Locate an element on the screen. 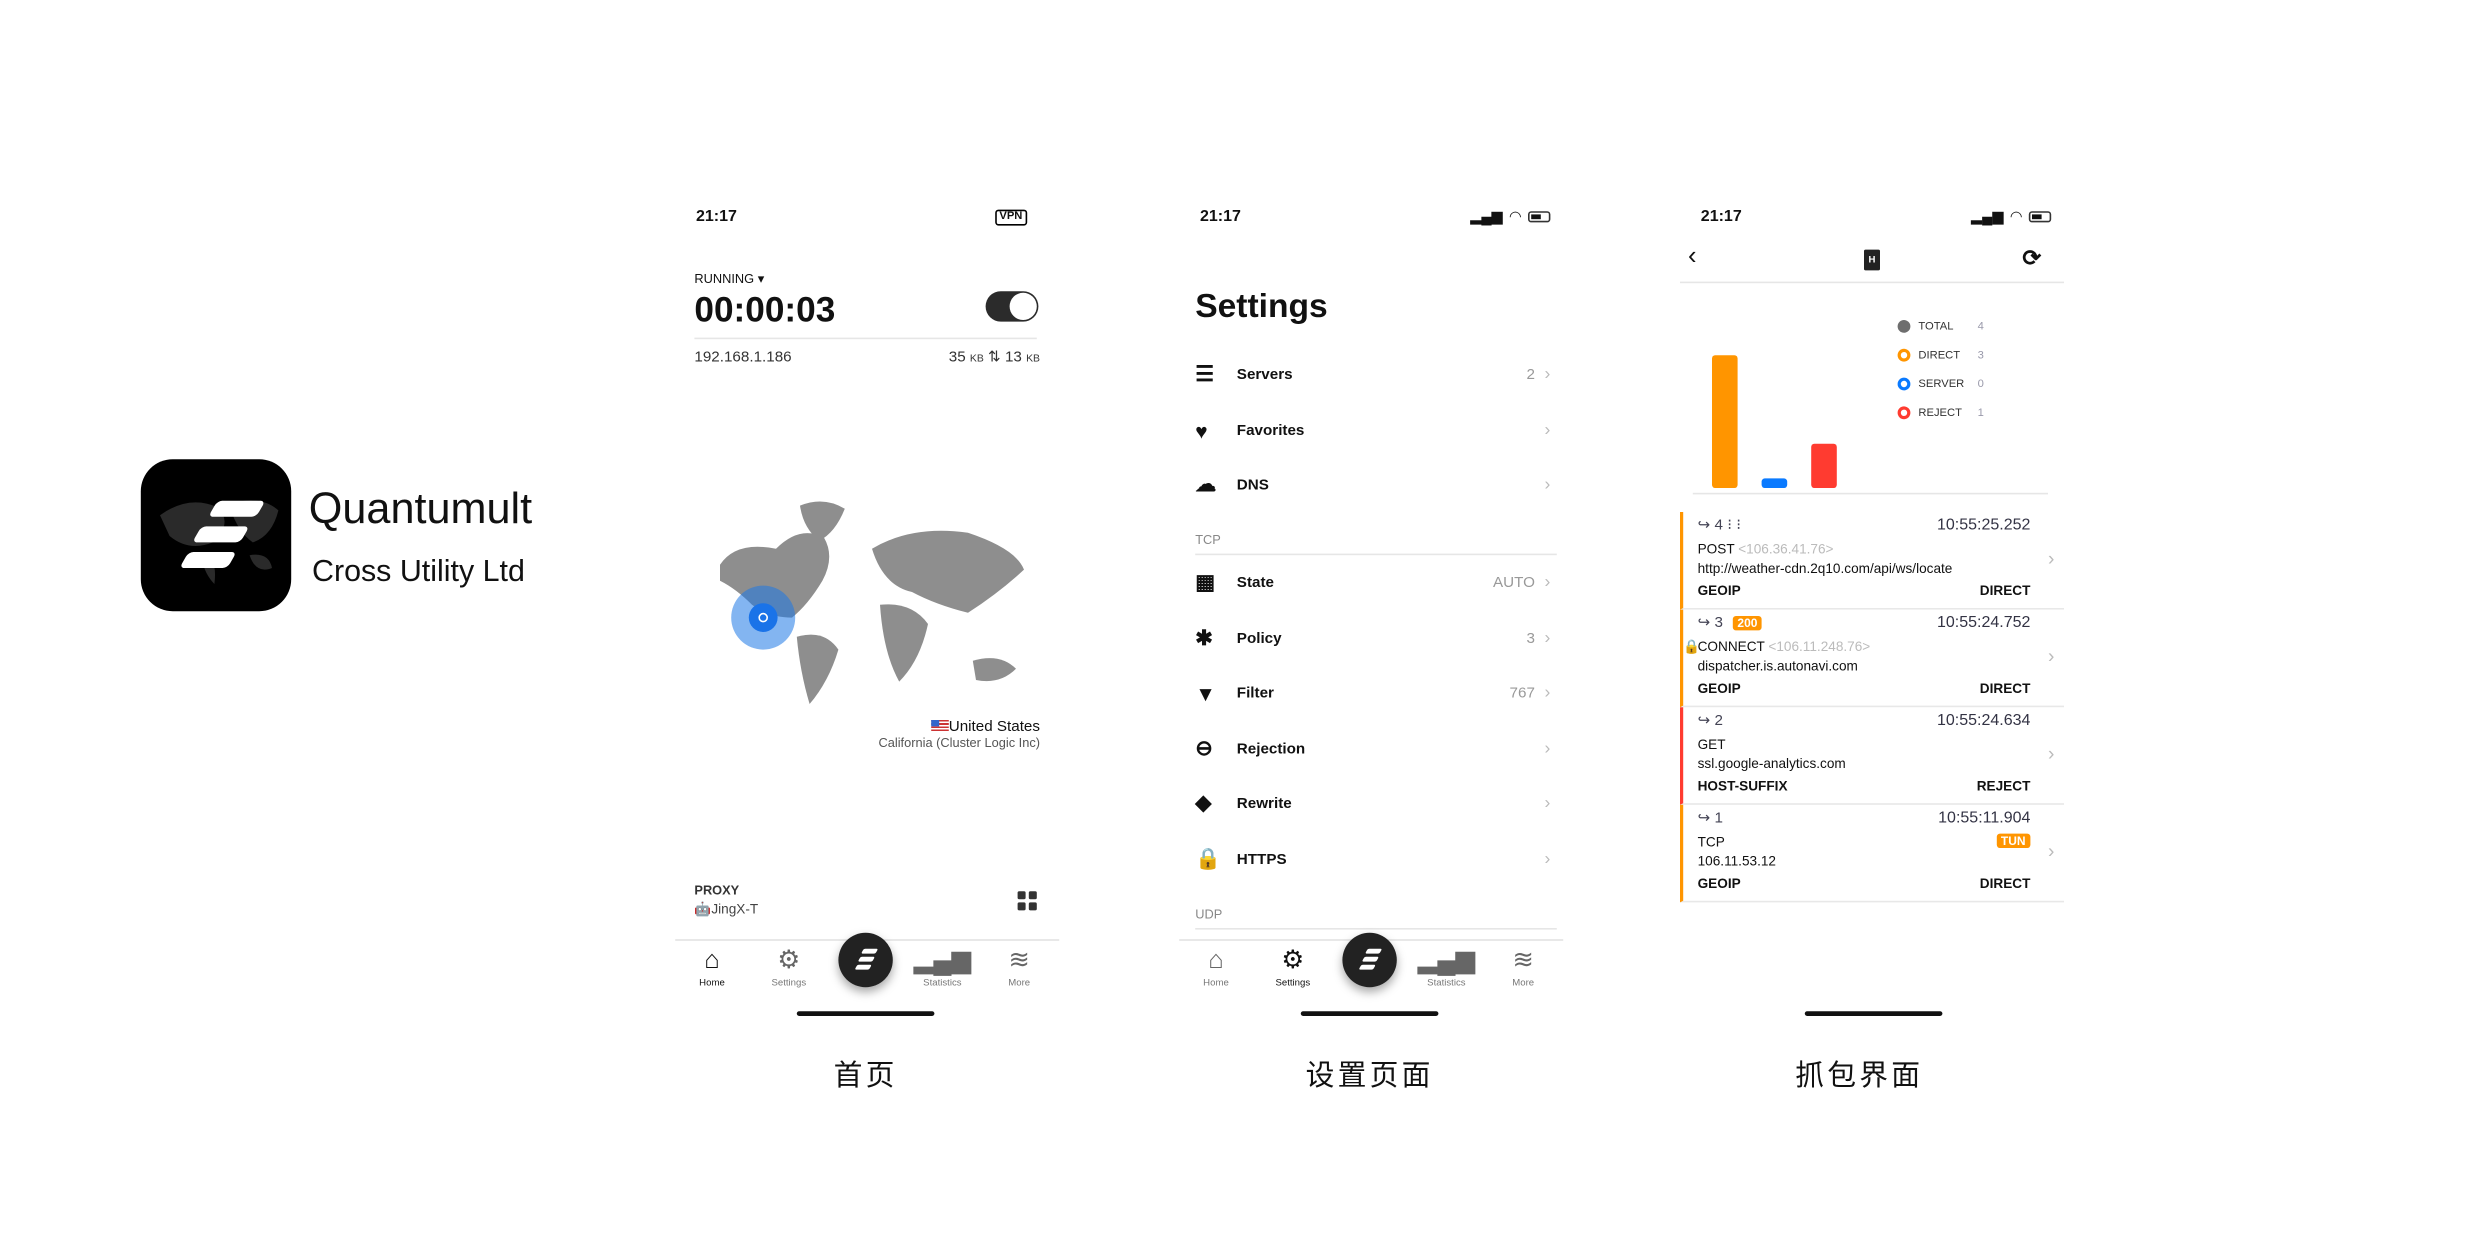 This screenshot has width=2480, height=1248. minus-circle-icon: ⊖ is located at coordinates (1204, 748).